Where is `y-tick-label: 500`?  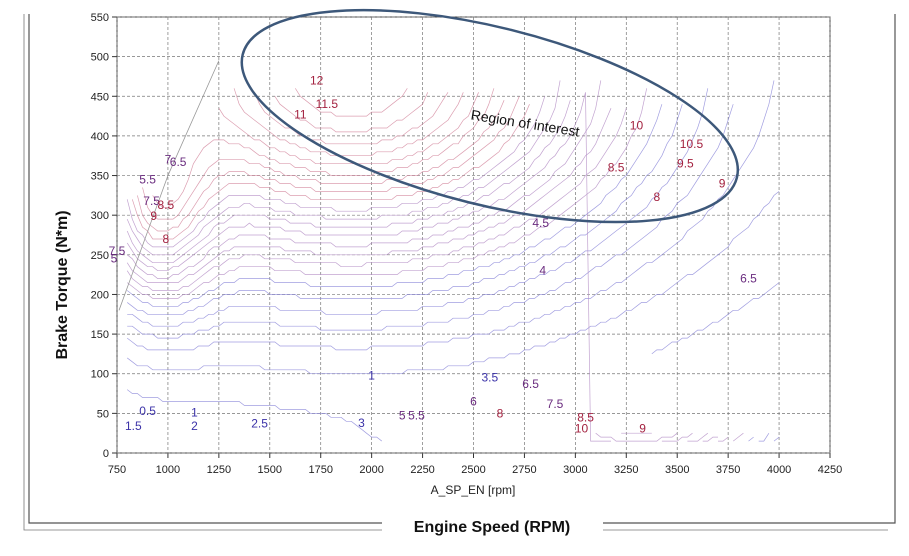
y-tick-label: 500 is located at coordinates (100, 58).